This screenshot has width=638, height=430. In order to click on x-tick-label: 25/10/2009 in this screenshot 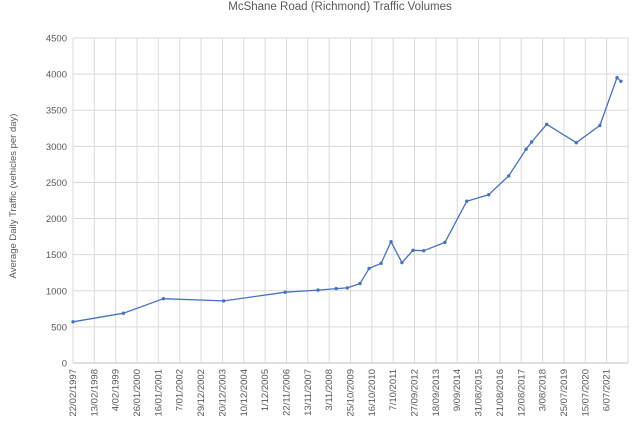, I will do `click(351, 393)`.